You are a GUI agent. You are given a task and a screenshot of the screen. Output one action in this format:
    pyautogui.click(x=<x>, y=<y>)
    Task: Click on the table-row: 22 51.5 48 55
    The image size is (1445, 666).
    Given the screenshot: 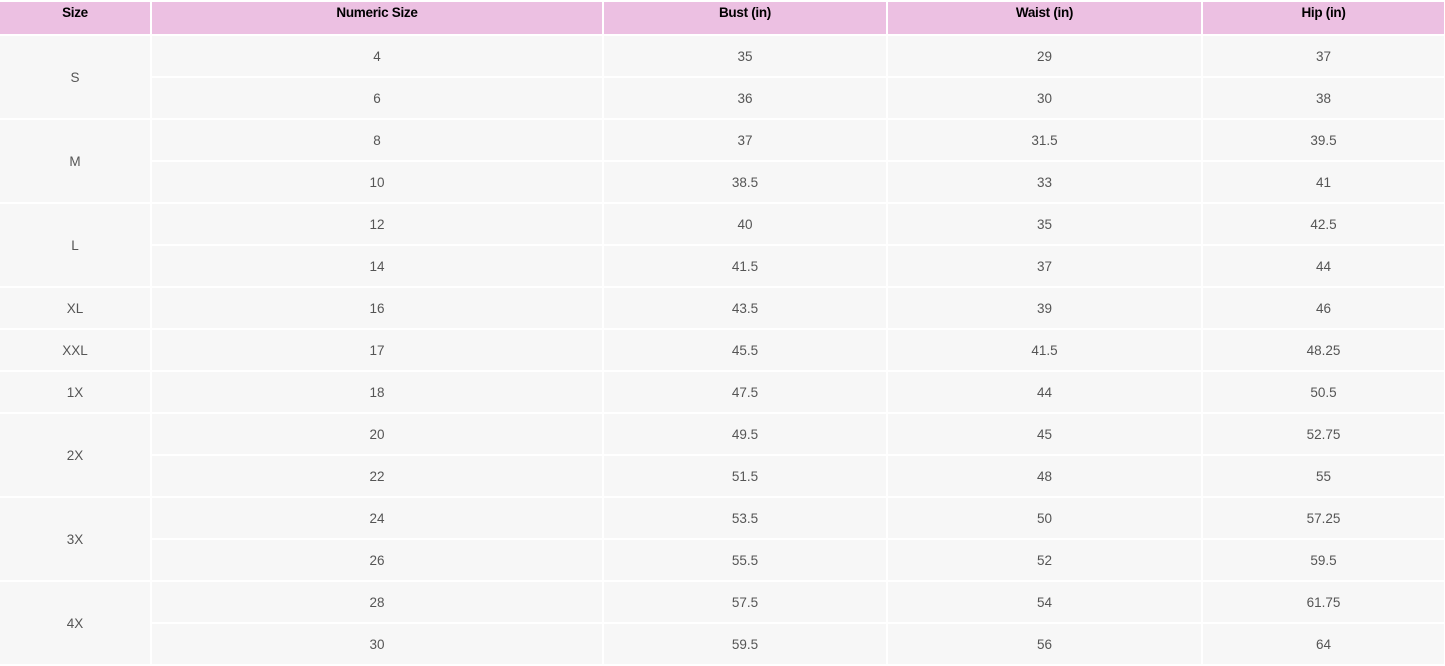 What is the action you would take?
    pyautogui.click(x=722, y=476)
    